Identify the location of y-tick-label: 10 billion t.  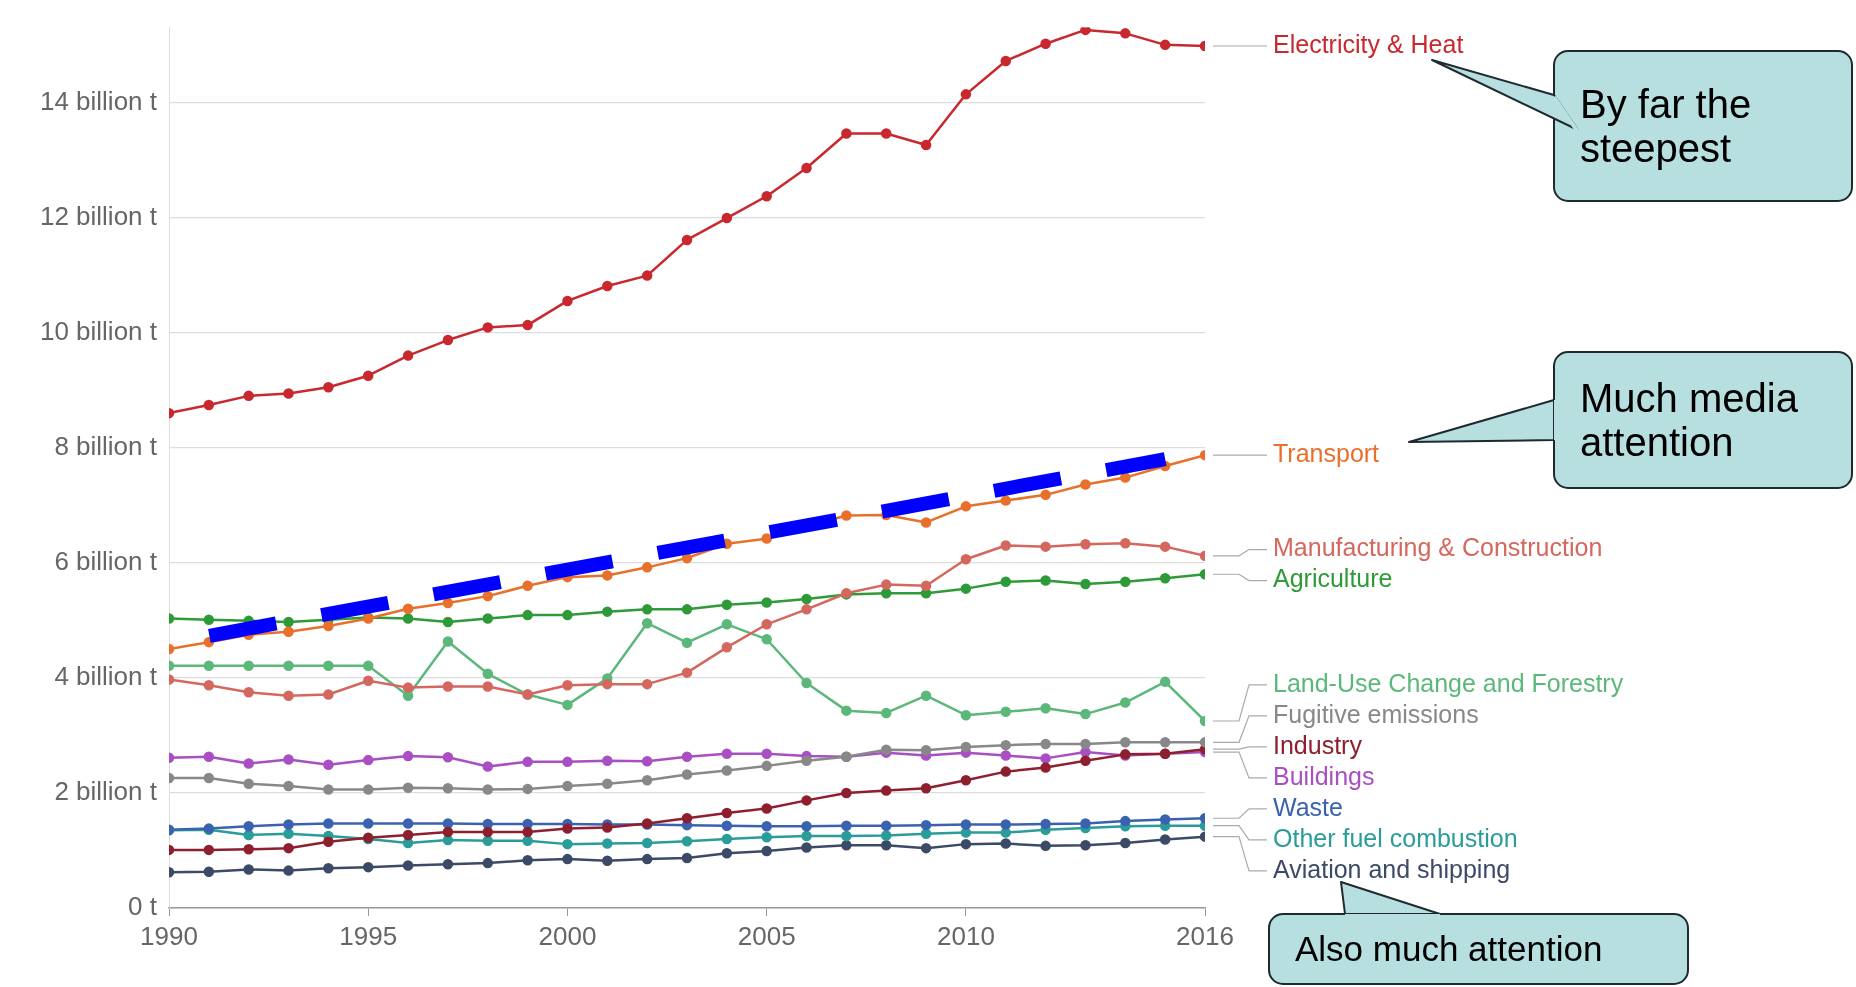
(98, 330).